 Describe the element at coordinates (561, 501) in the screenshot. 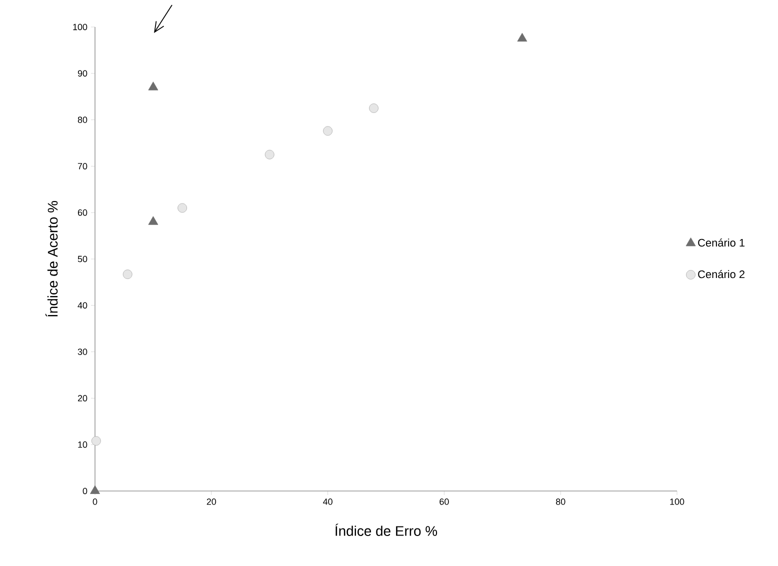

I see `x-tick-label: 80` at that location.